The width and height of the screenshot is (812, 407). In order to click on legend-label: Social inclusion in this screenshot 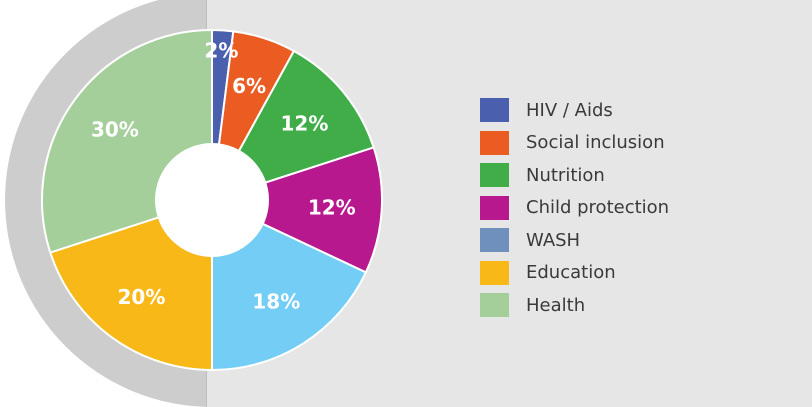, I will do `click(595, 143)`.